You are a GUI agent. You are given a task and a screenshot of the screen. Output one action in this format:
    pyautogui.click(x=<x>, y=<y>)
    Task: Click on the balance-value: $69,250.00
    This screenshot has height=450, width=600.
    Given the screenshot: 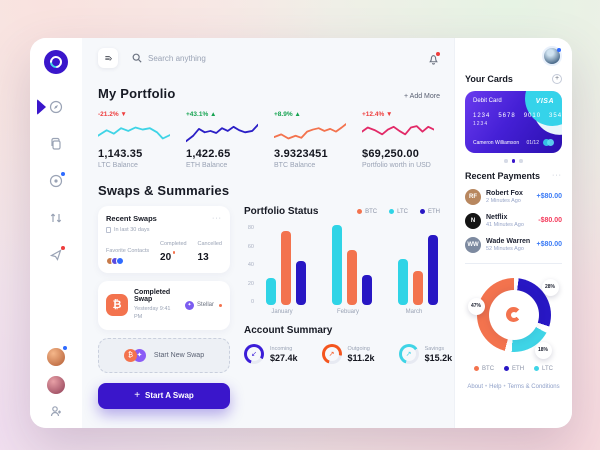 What is the action you would take?
    pyautogui.click(x=391, y=154)
    